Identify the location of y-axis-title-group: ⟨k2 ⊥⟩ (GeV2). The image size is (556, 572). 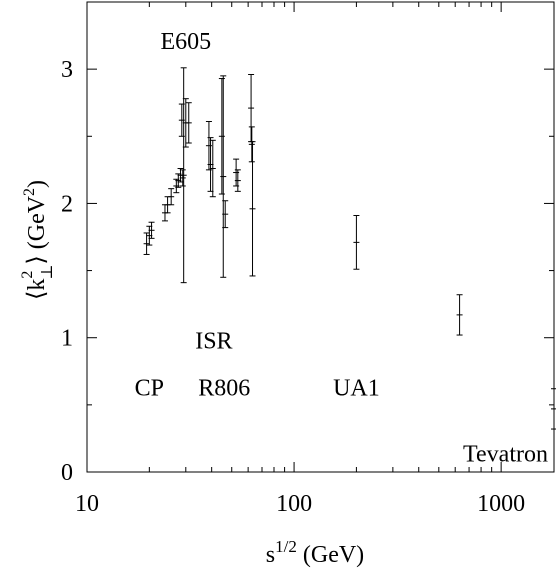
(37, 240).